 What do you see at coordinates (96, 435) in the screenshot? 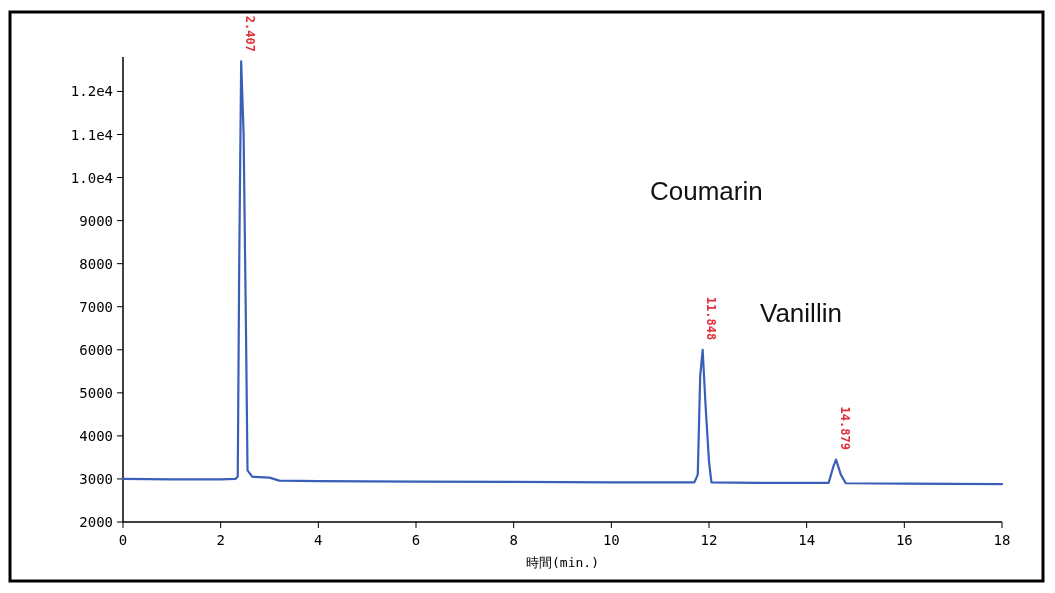
I see `y-tick-label: 4000` at bounding box center [96, 435].